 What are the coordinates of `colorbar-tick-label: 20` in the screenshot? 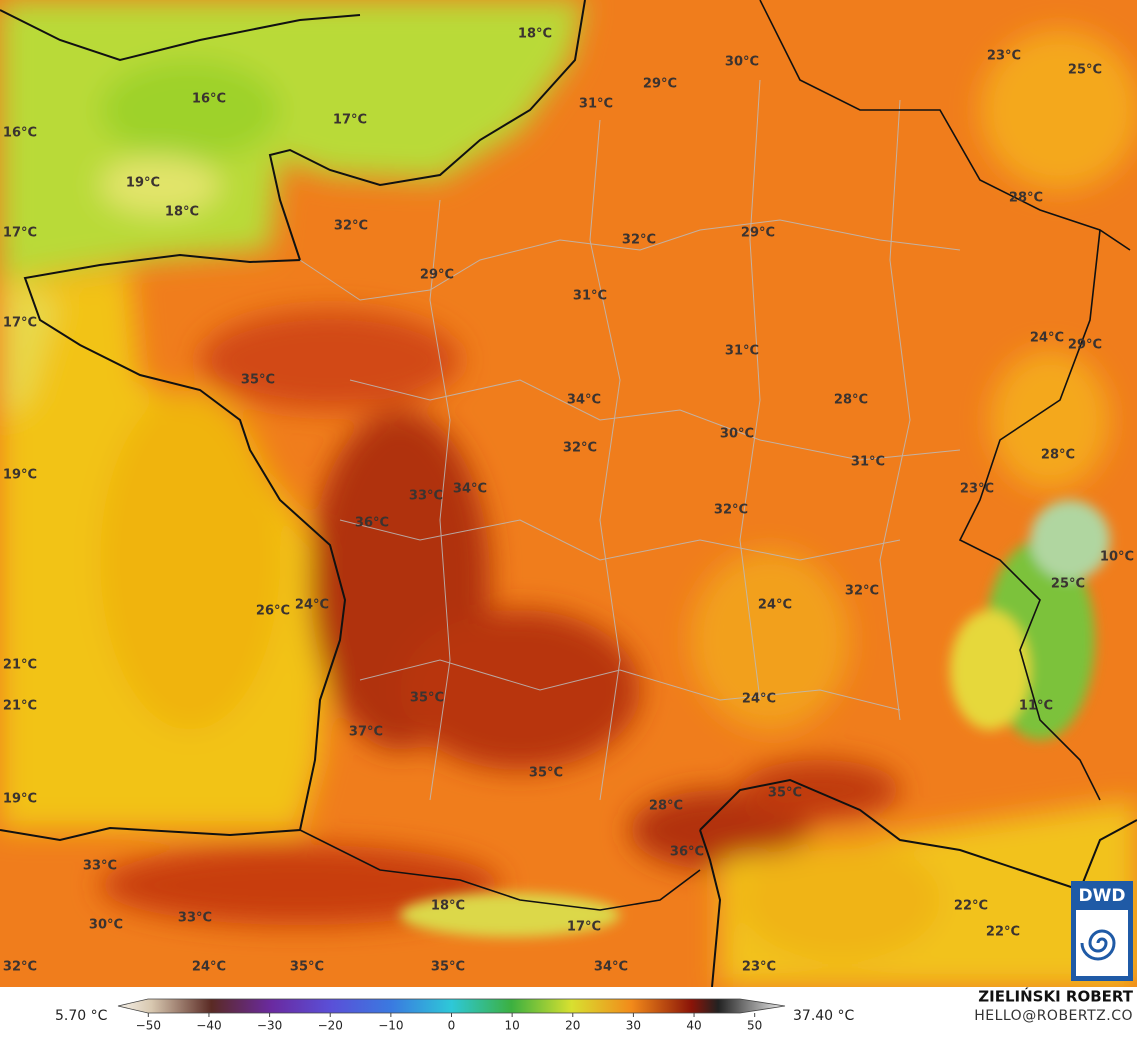 It's located at (572, 1026).